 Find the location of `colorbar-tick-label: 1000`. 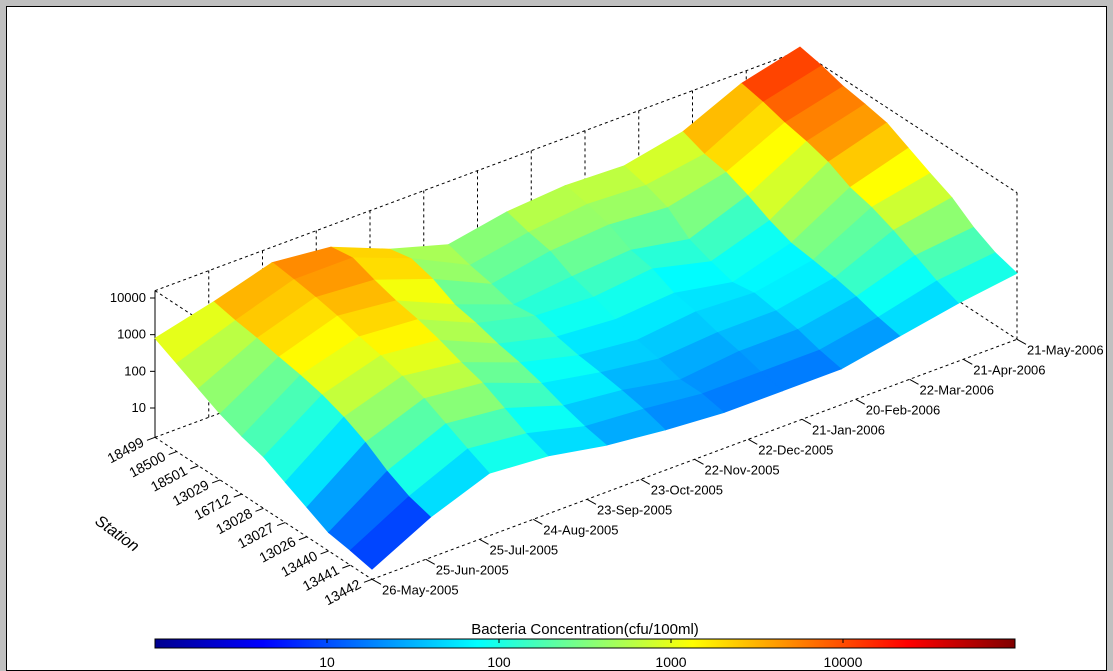

colorbar-tick-label: 1000 is located at coordinates (670, 662).